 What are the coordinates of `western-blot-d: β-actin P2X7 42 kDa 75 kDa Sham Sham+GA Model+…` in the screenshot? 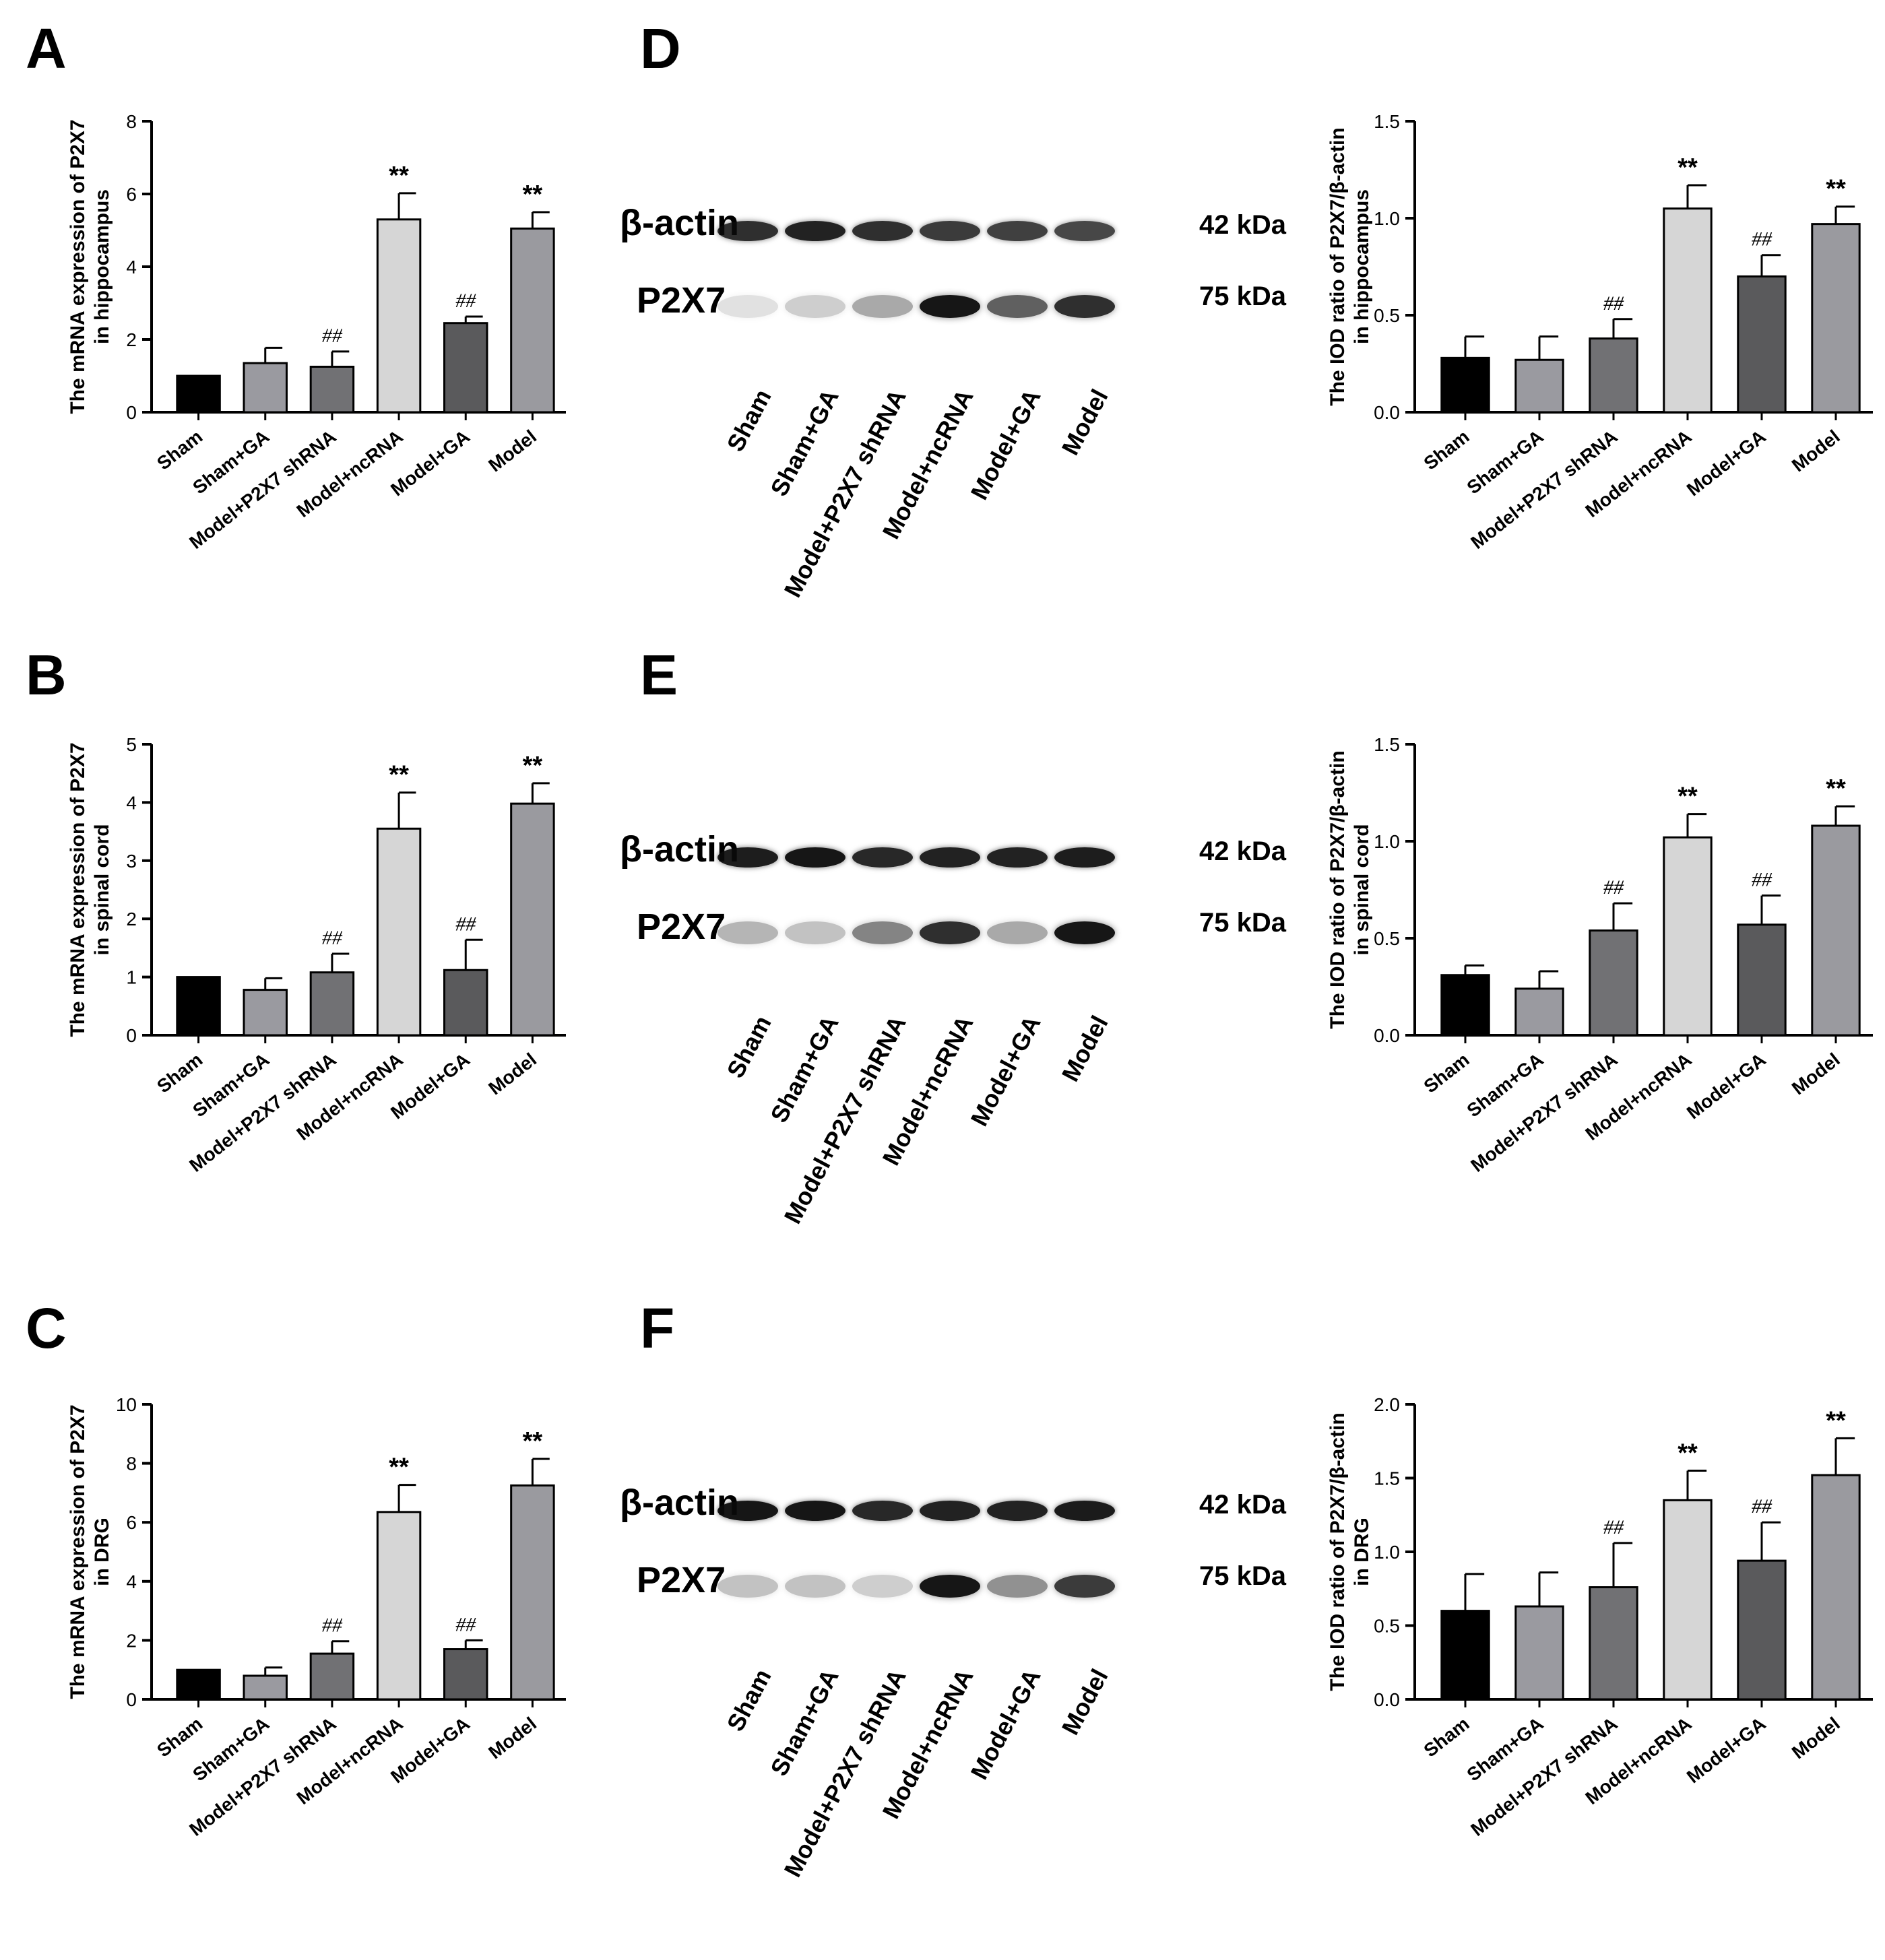 It's located at (946, 424).